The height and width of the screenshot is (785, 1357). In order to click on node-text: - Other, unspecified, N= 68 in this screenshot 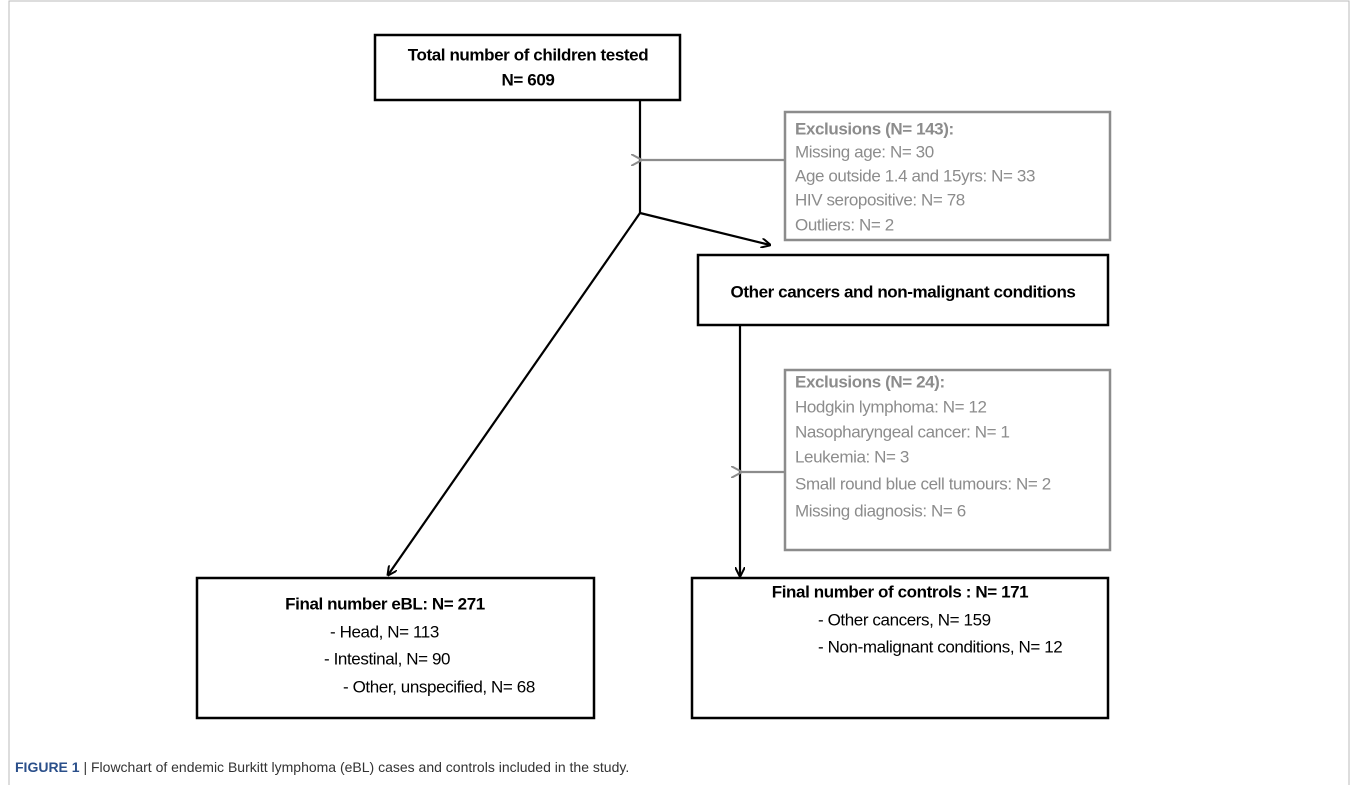, I will do `click(439, 686)`.